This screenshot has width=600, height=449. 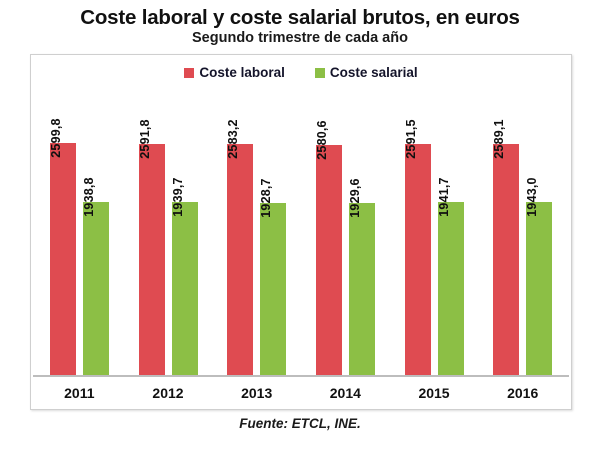 I want to click on bar: 2599,8, so click(x=62, y=246).